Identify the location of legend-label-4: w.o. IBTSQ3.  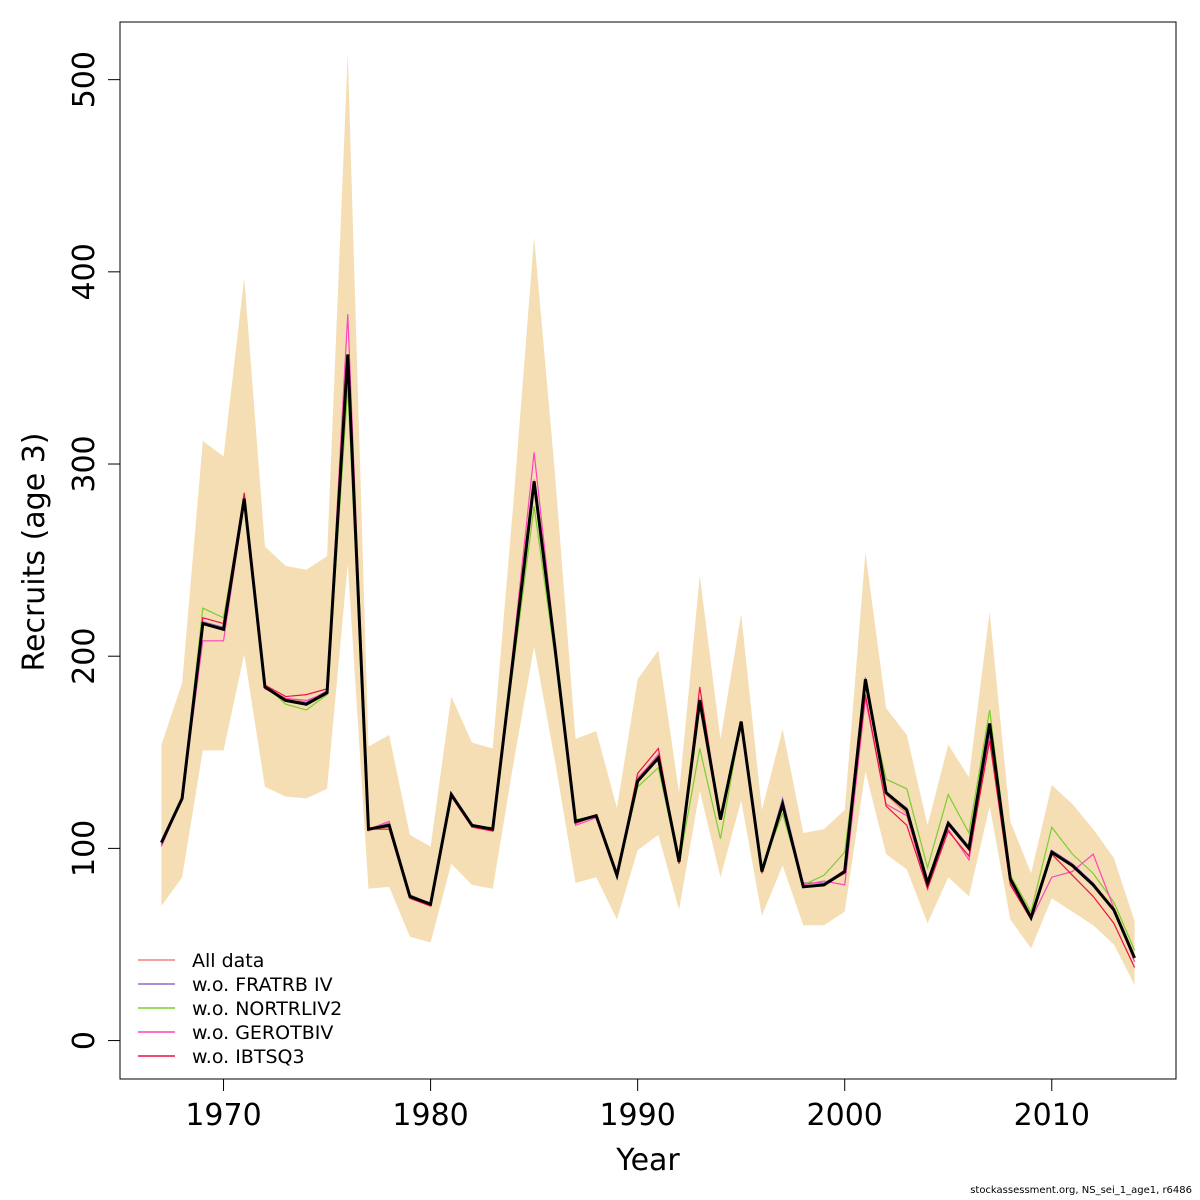
(248, 1057).